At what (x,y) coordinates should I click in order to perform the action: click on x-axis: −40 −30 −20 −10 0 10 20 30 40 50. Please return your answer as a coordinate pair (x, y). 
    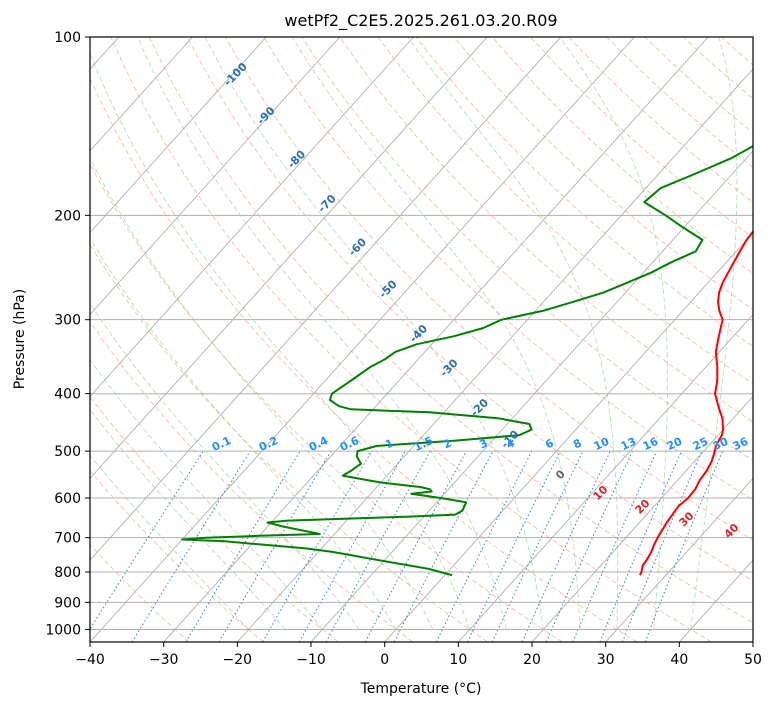
    Looking at the image, I should click on (418, 655).